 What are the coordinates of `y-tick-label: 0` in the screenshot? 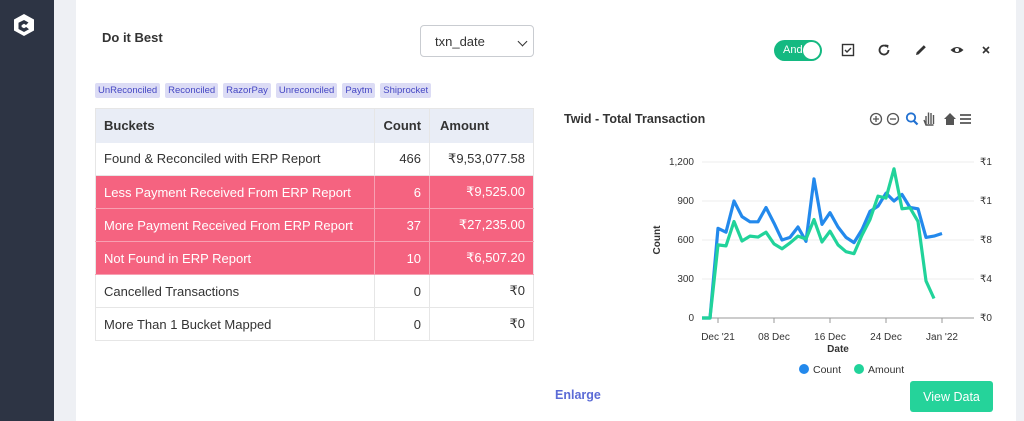 It's located at (691, 318).